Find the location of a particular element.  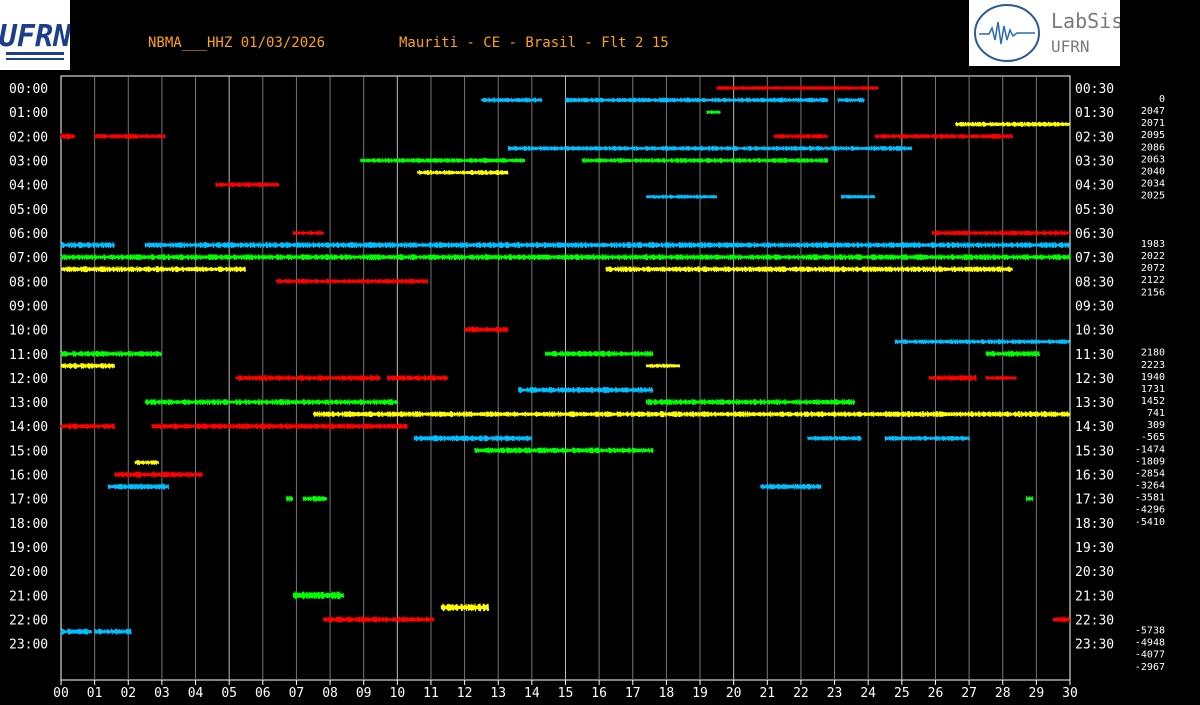

row-offset-label: 1983 is located at coordinates (1153, 244).